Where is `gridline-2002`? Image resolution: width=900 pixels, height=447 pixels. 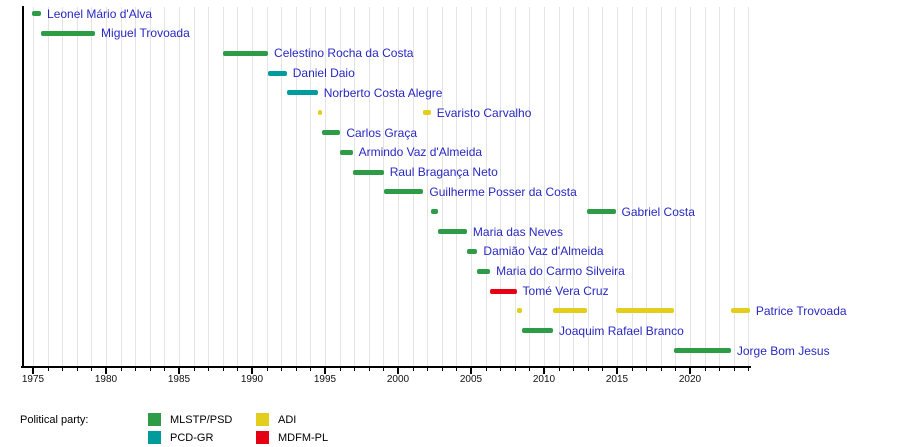 gridline-2002 is located at coordinates (428, 186).